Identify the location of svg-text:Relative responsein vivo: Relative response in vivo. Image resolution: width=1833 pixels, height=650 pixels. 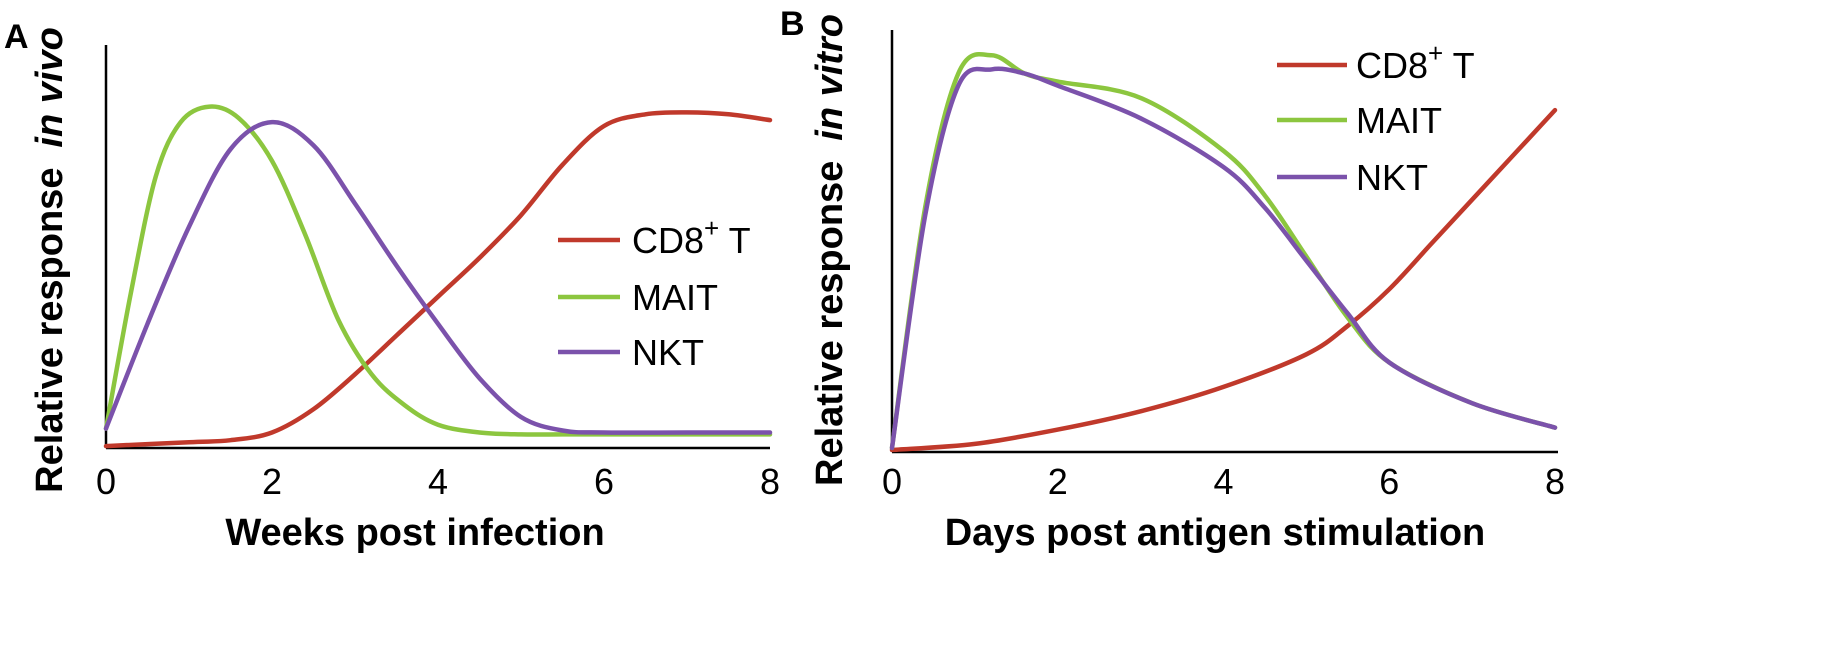
(50, 260).